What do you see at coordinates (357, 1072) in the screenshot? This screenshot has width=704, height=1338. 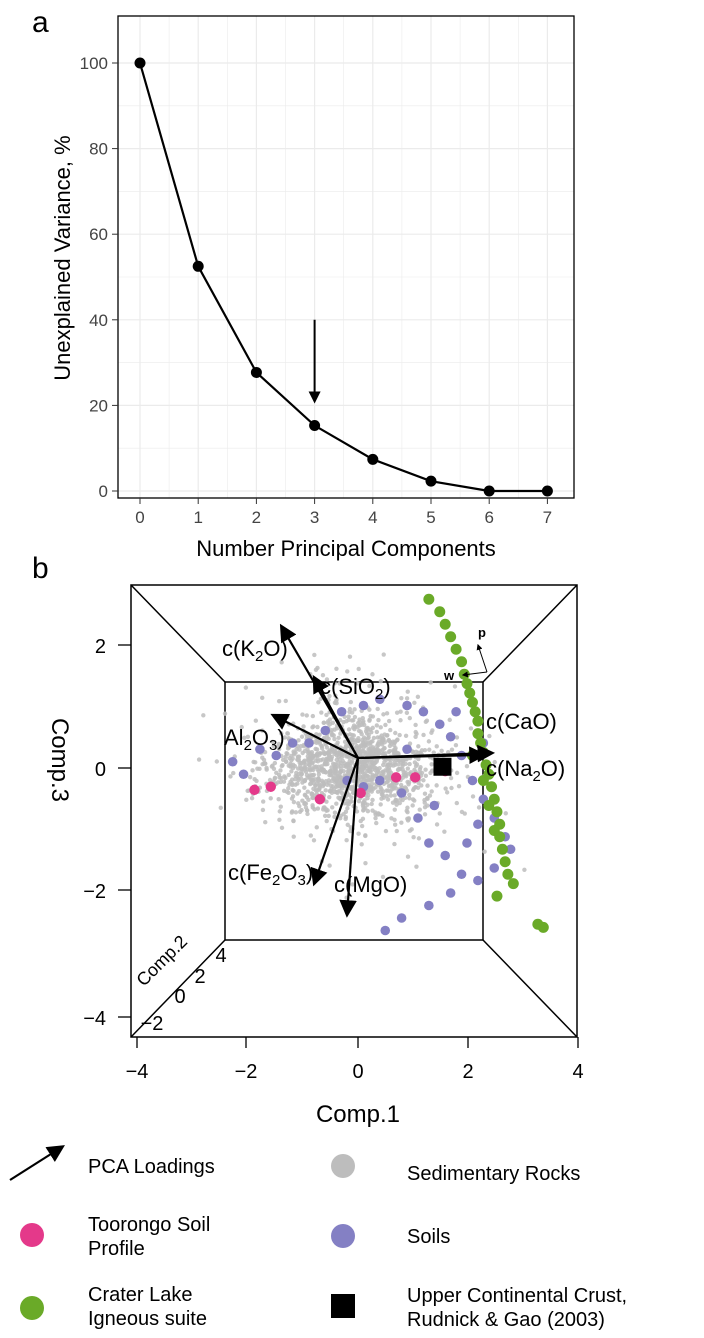 I see `panel-b-x-tick-label: 0` at bounding box center [357, 1072].